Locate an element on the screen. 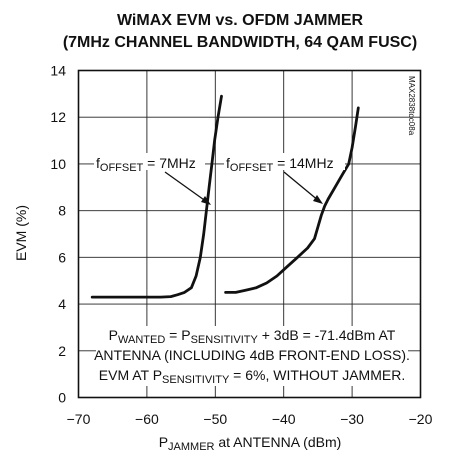 Image resolution: width=453 pixels, height=459 pixels. x-tick-label: −30 is located at coordinates (352, 419).